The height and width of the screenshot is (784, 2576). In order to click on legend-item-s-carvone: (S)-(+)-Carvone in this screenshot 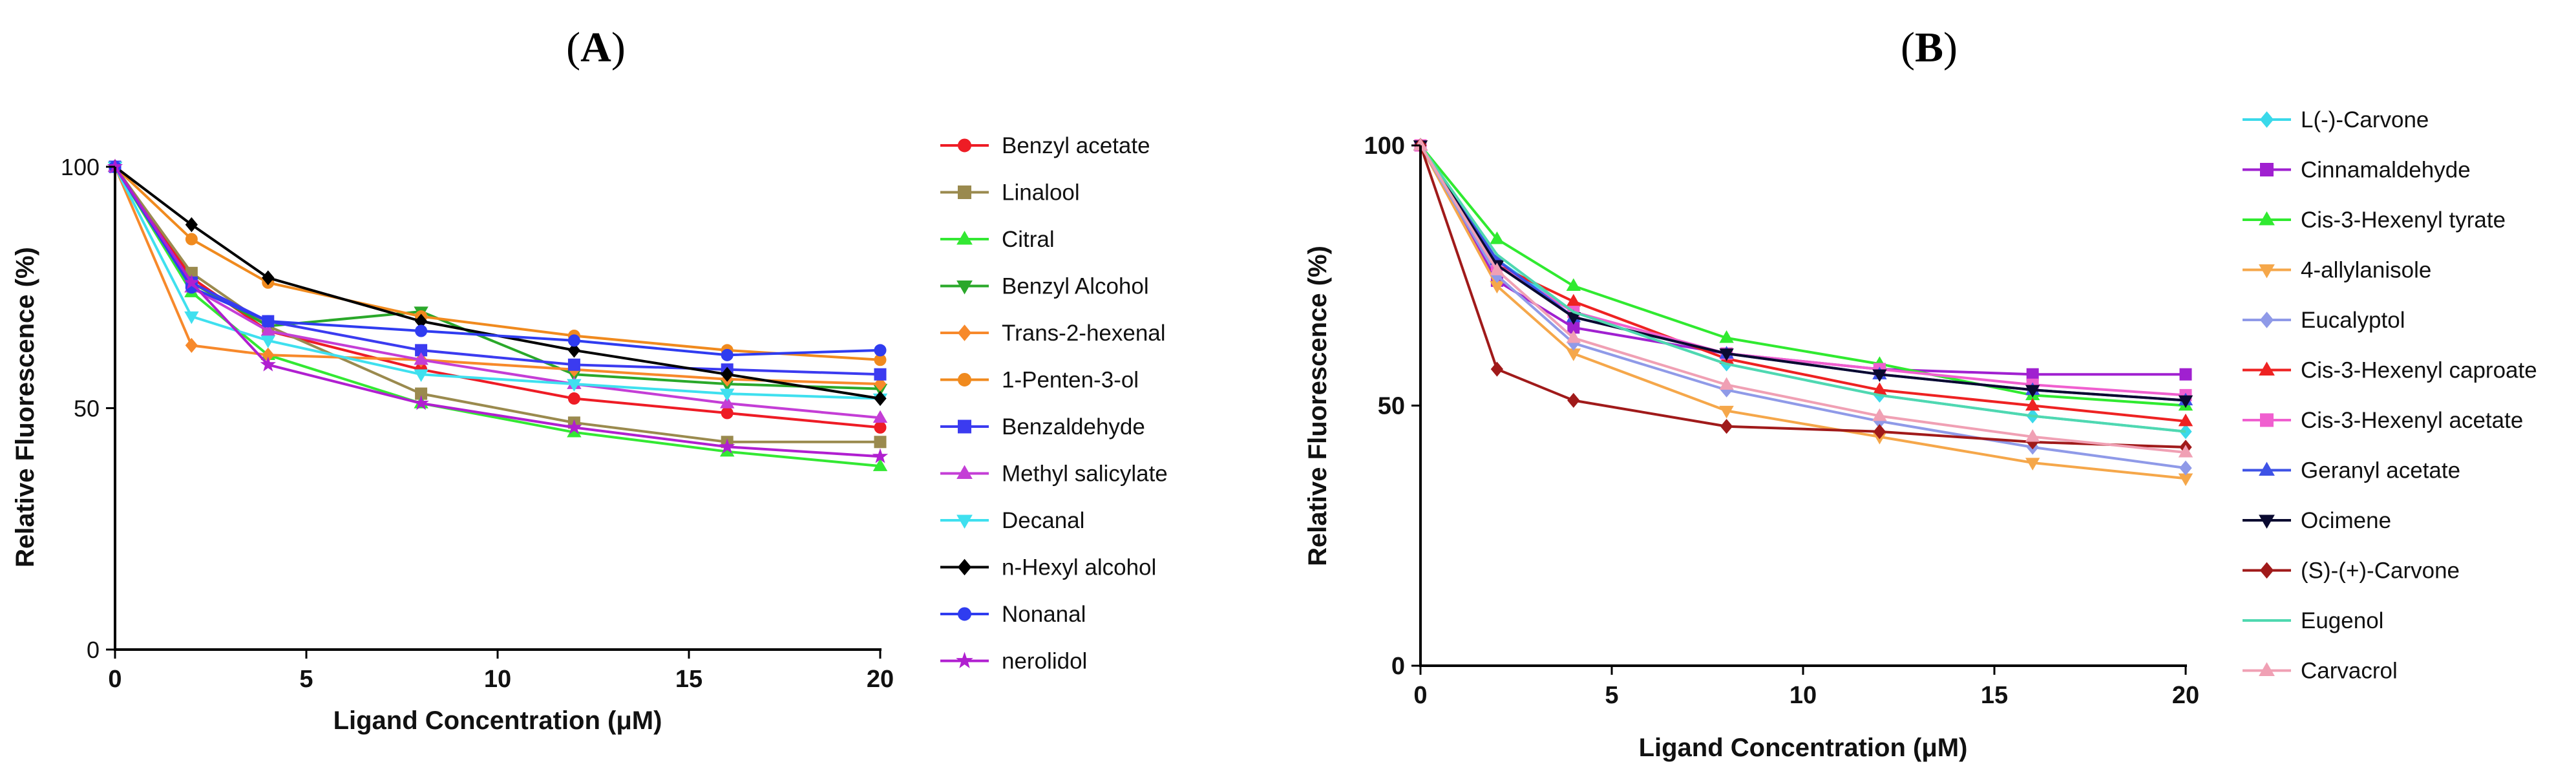, I will do `click(2351, 571)`.